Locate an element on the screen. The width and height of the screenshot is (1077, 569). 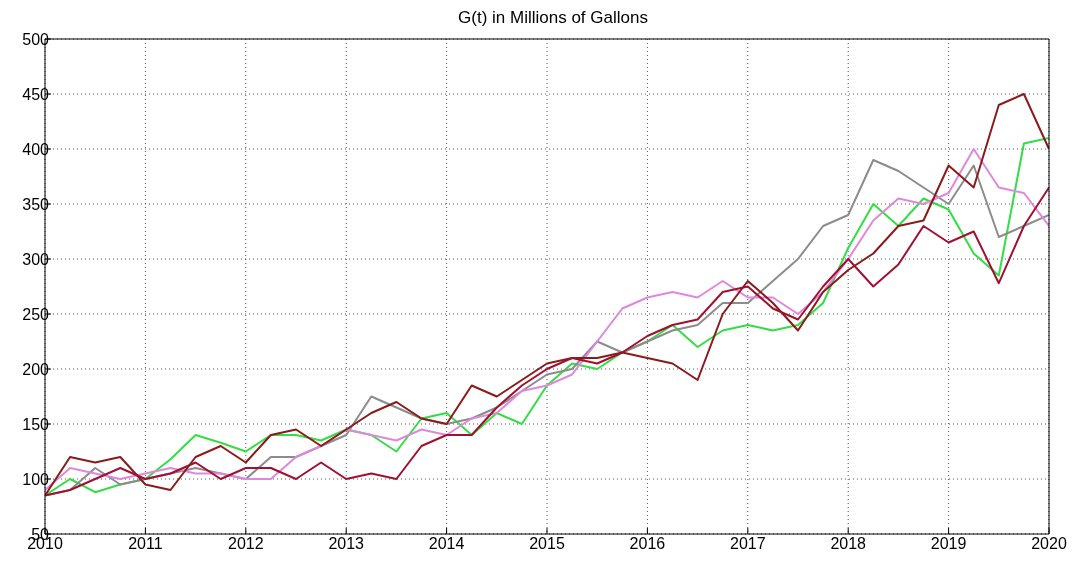
x-tick-label: 2011 is located at coordinates (145, 544).